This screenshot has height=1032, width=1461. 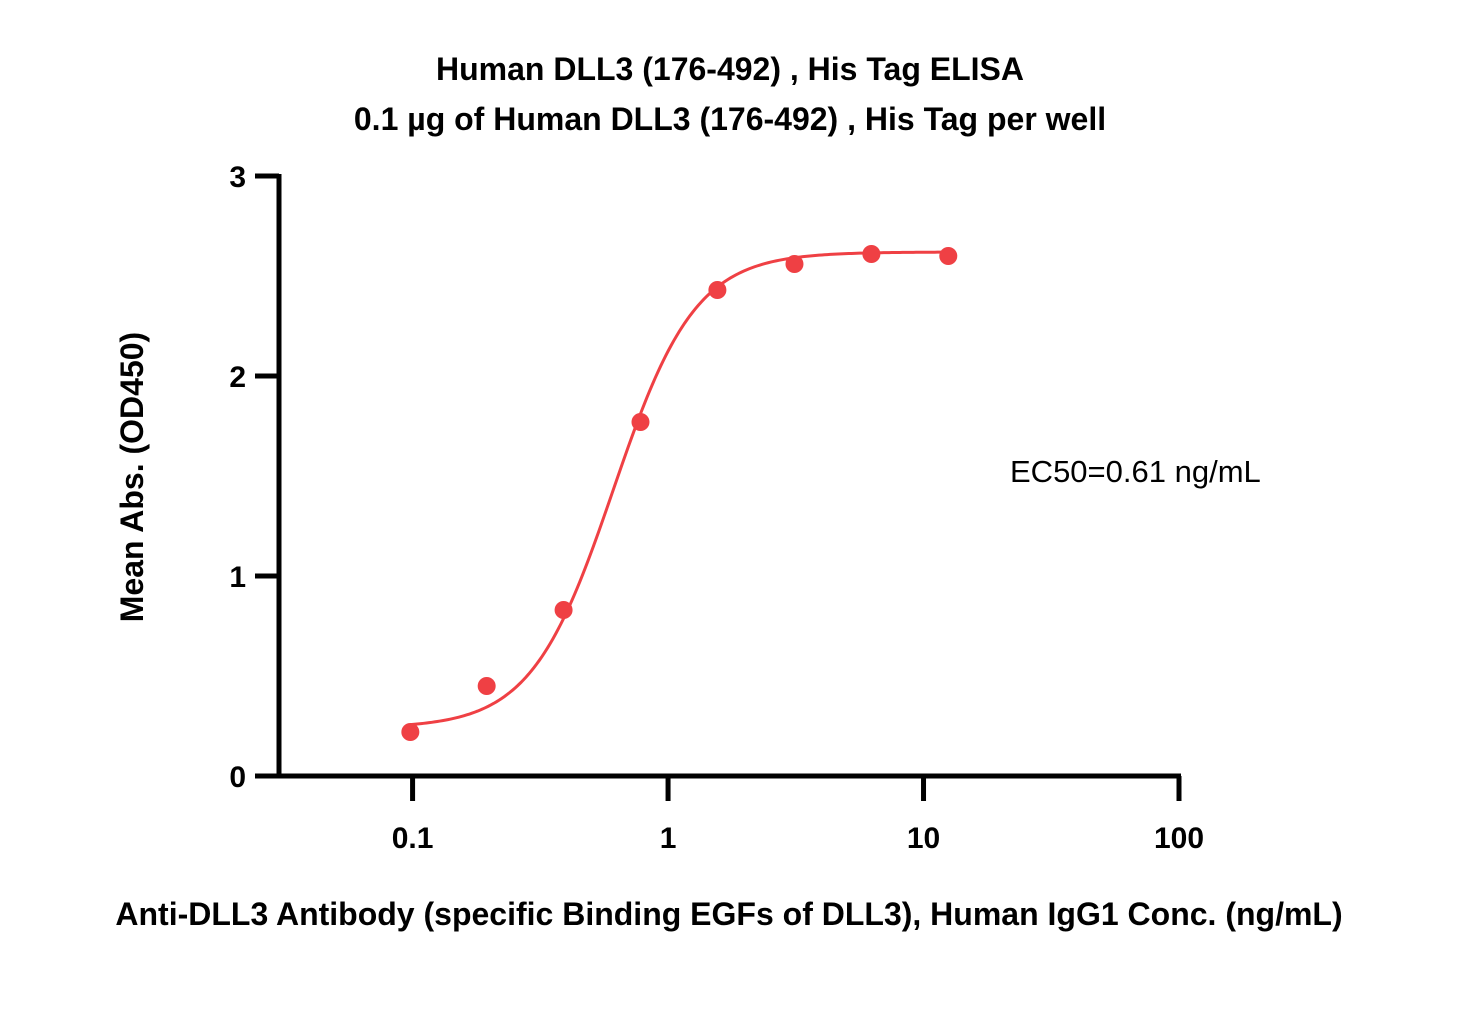 I want to click on y-tick-label: 3, so click(x=237, y=177).